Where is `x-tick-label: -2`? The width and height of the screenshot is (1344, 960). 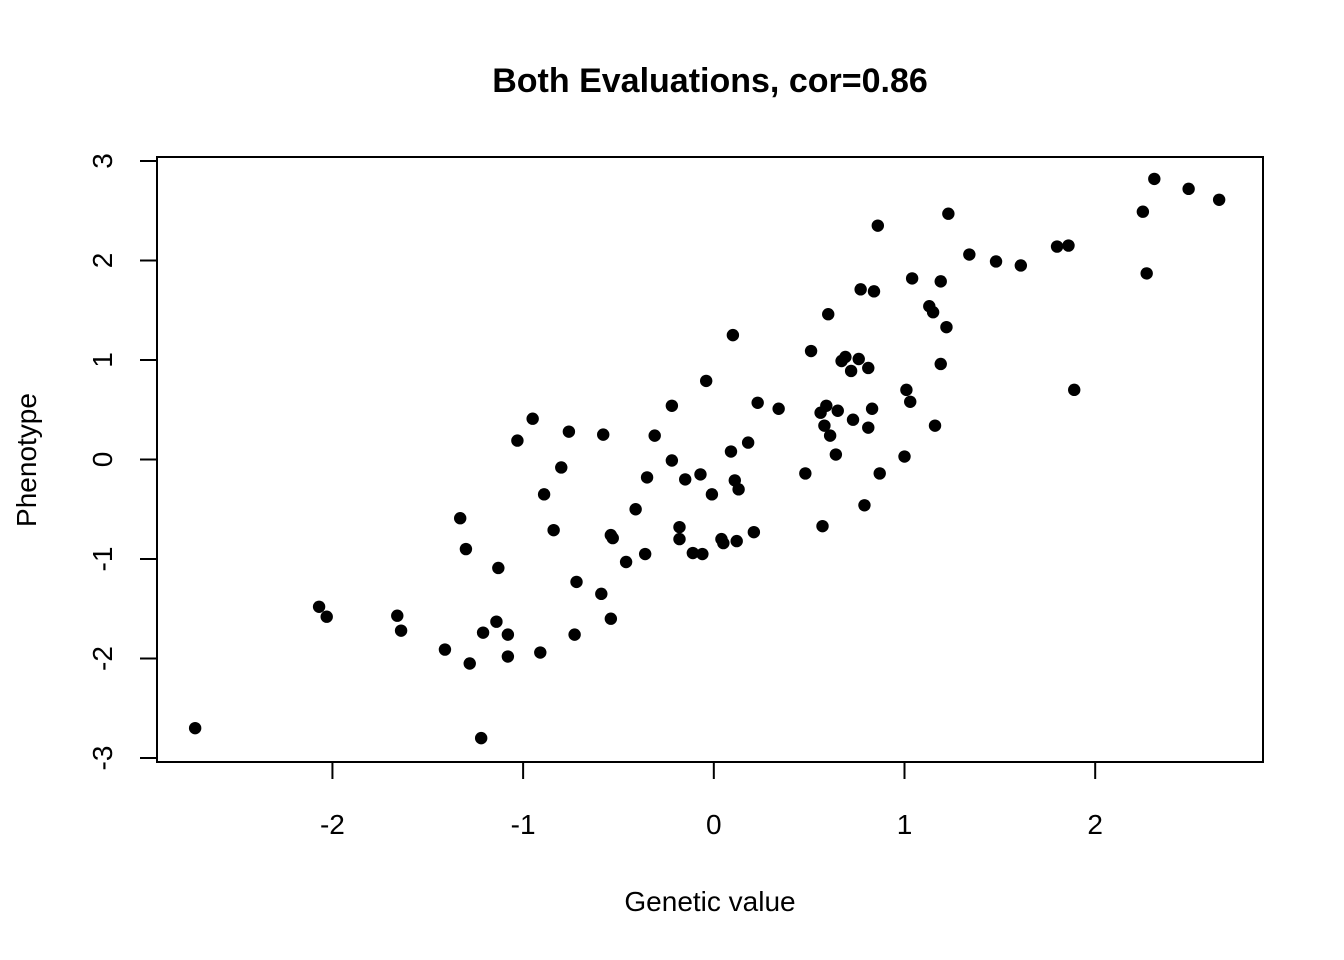
x-tick-label: -2 is located at coordinates (332, 824).